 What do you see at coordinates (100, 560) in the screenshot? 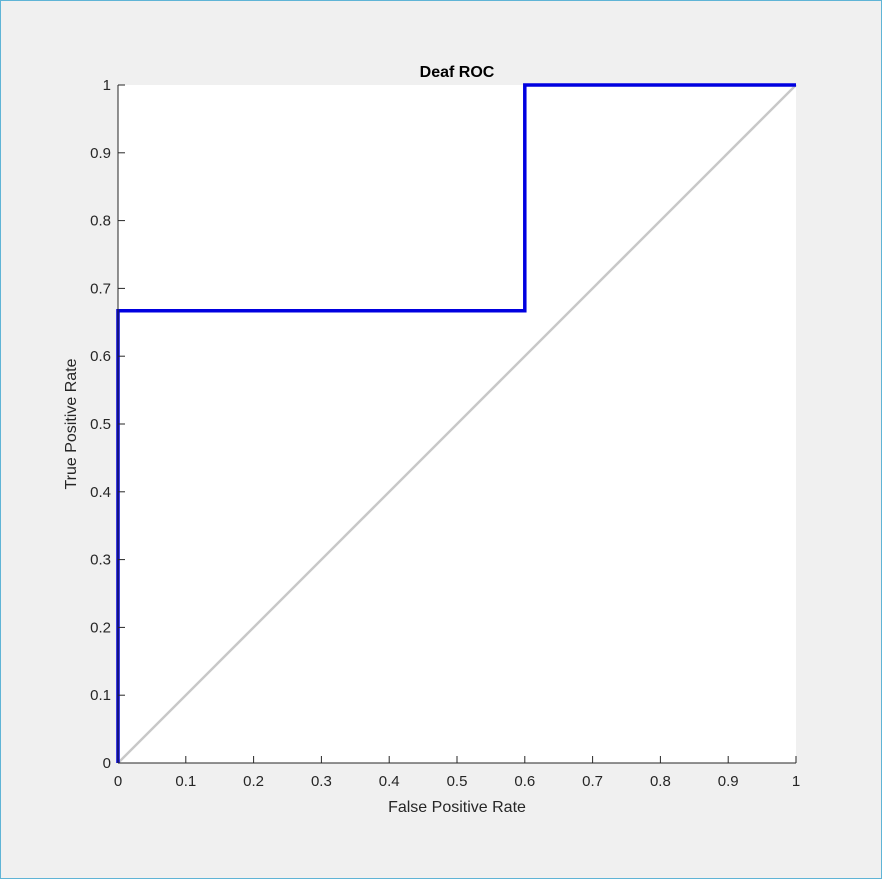
I see `y-tick-label: 0.3` at bounding box center [100, 560].